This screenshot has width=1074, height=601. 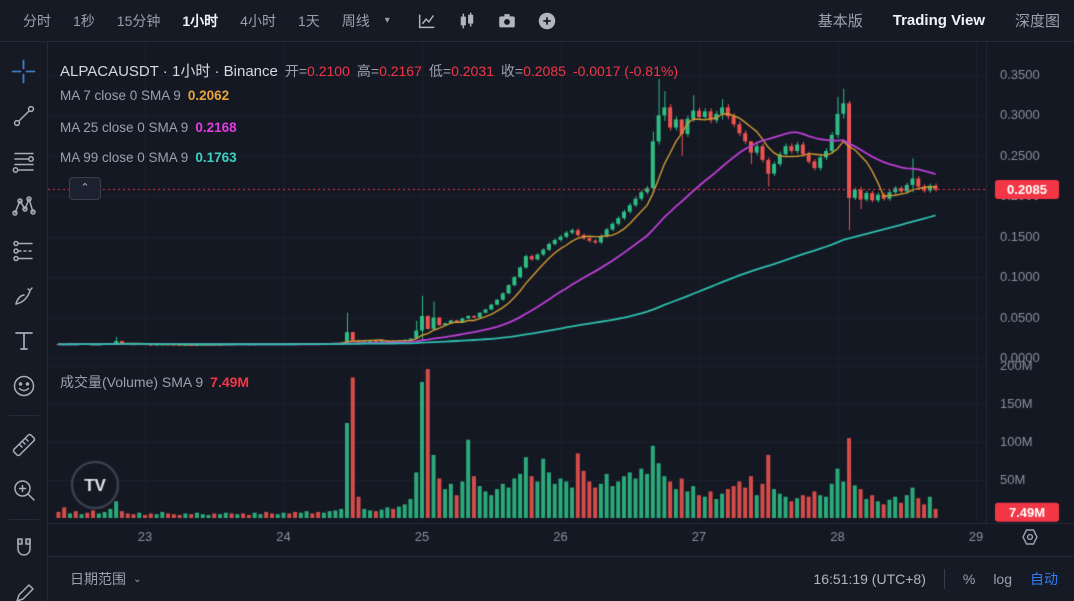 I want to click on tab-tradingview: Trading View, so click(x=938, y=20).